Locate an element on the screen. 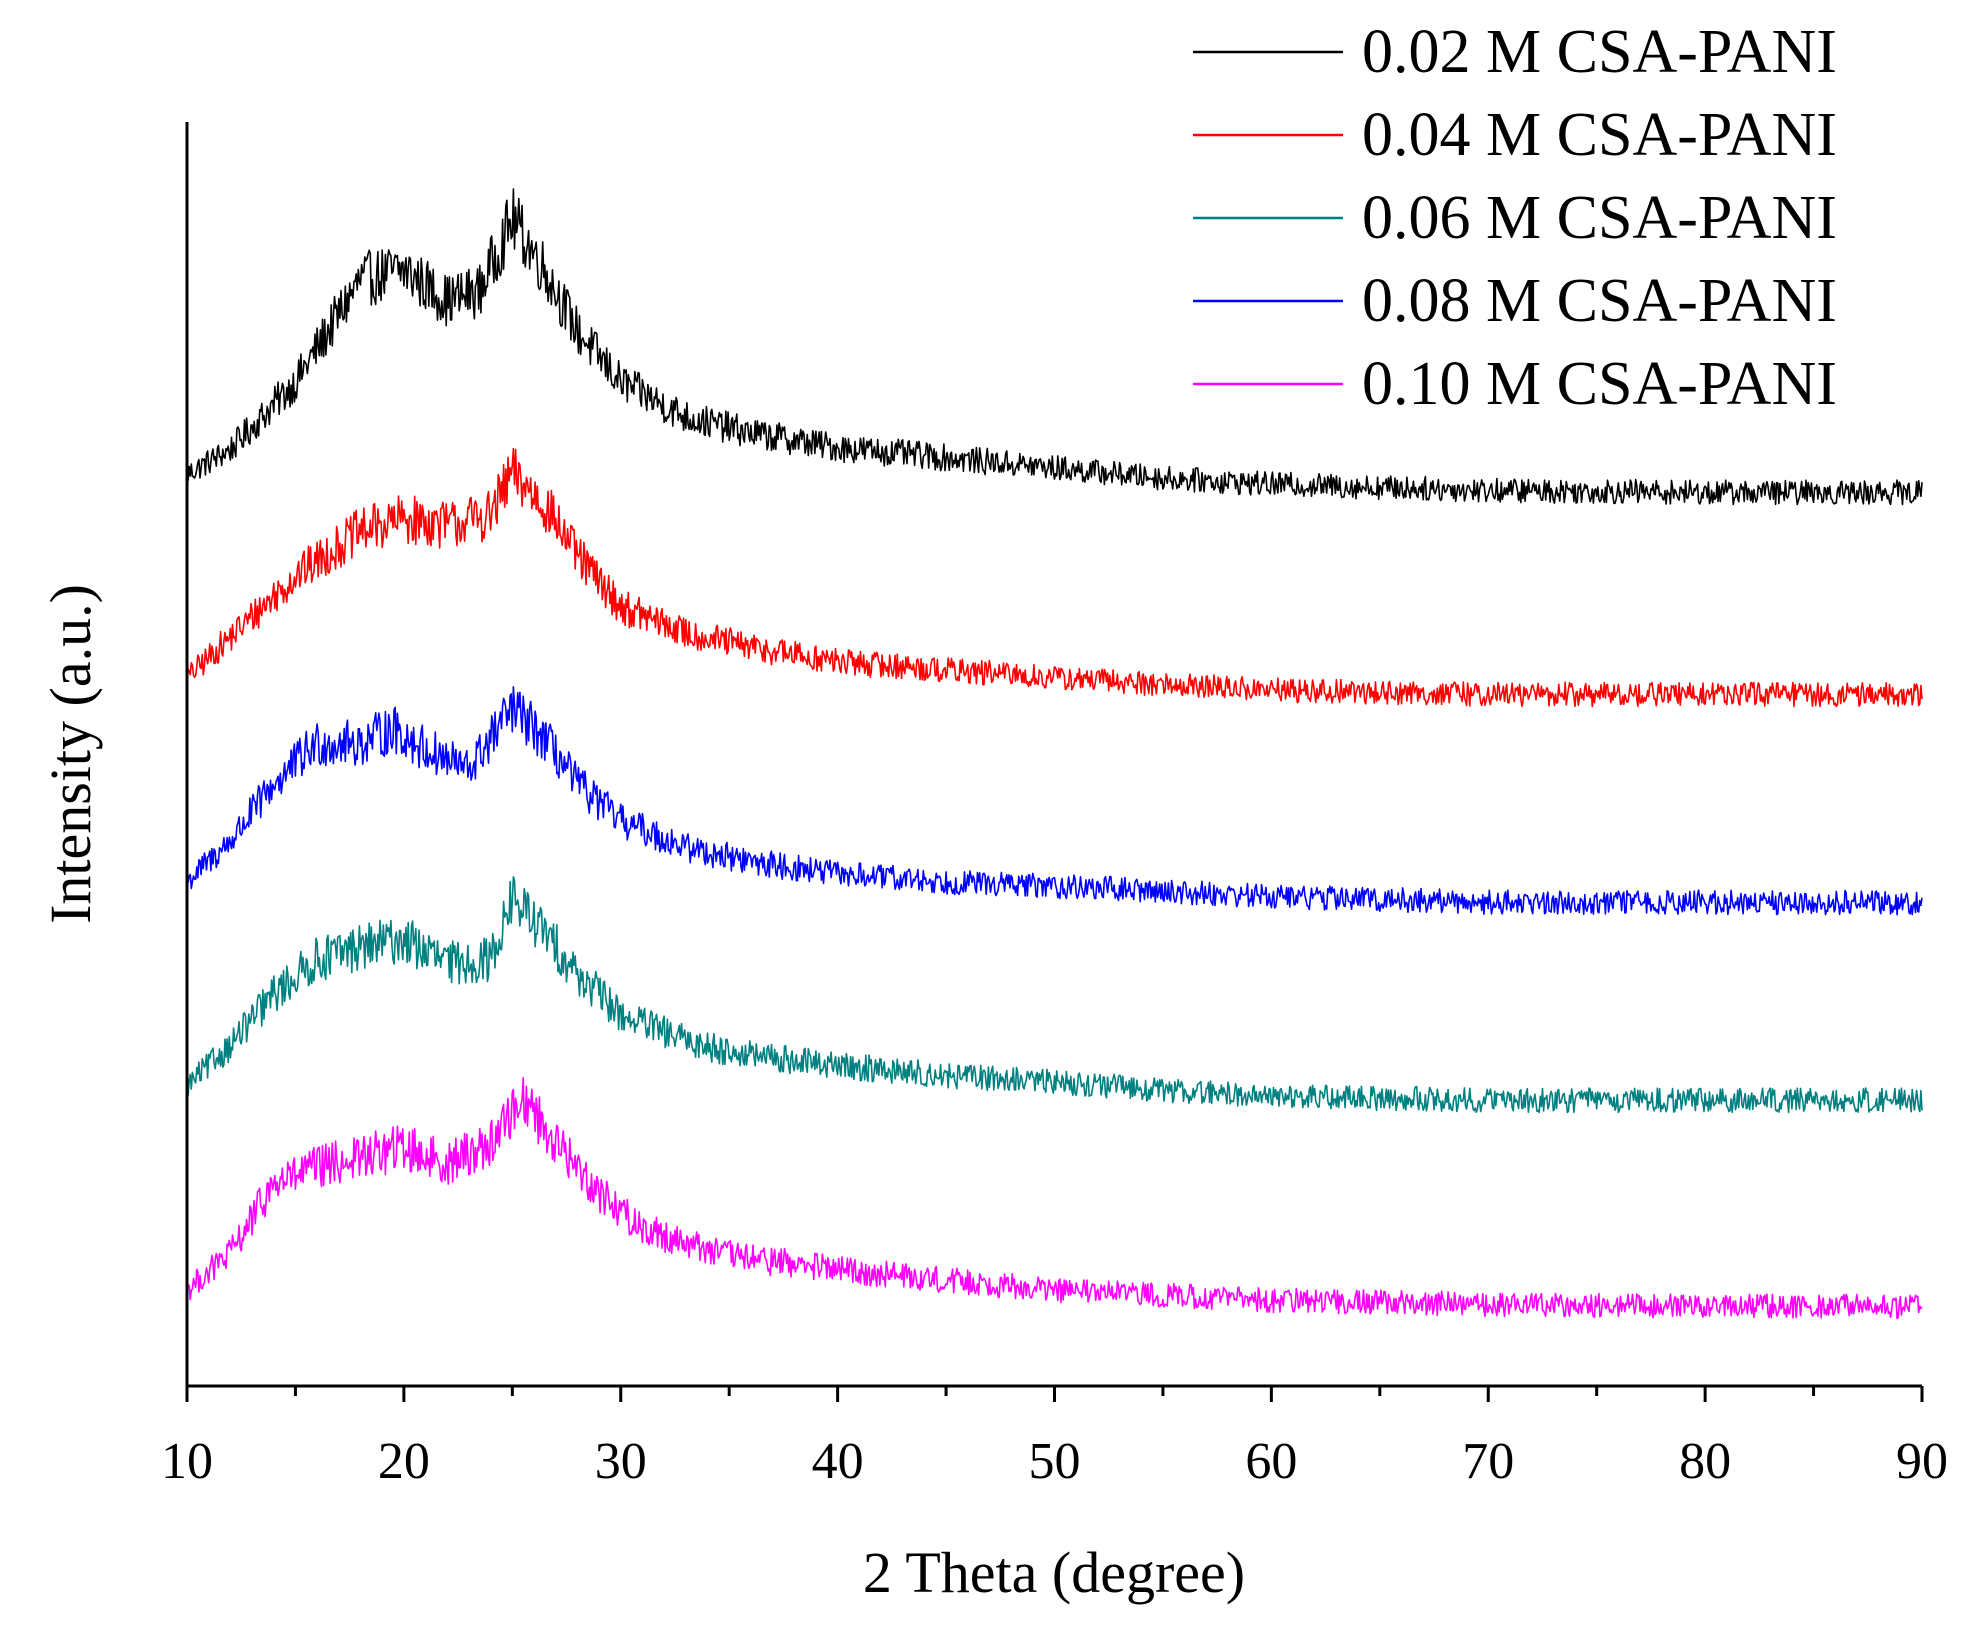 This screenshot has width=1976, height=1631. x-tick-label-80: 80 is located at coordinates (1705, 1461).